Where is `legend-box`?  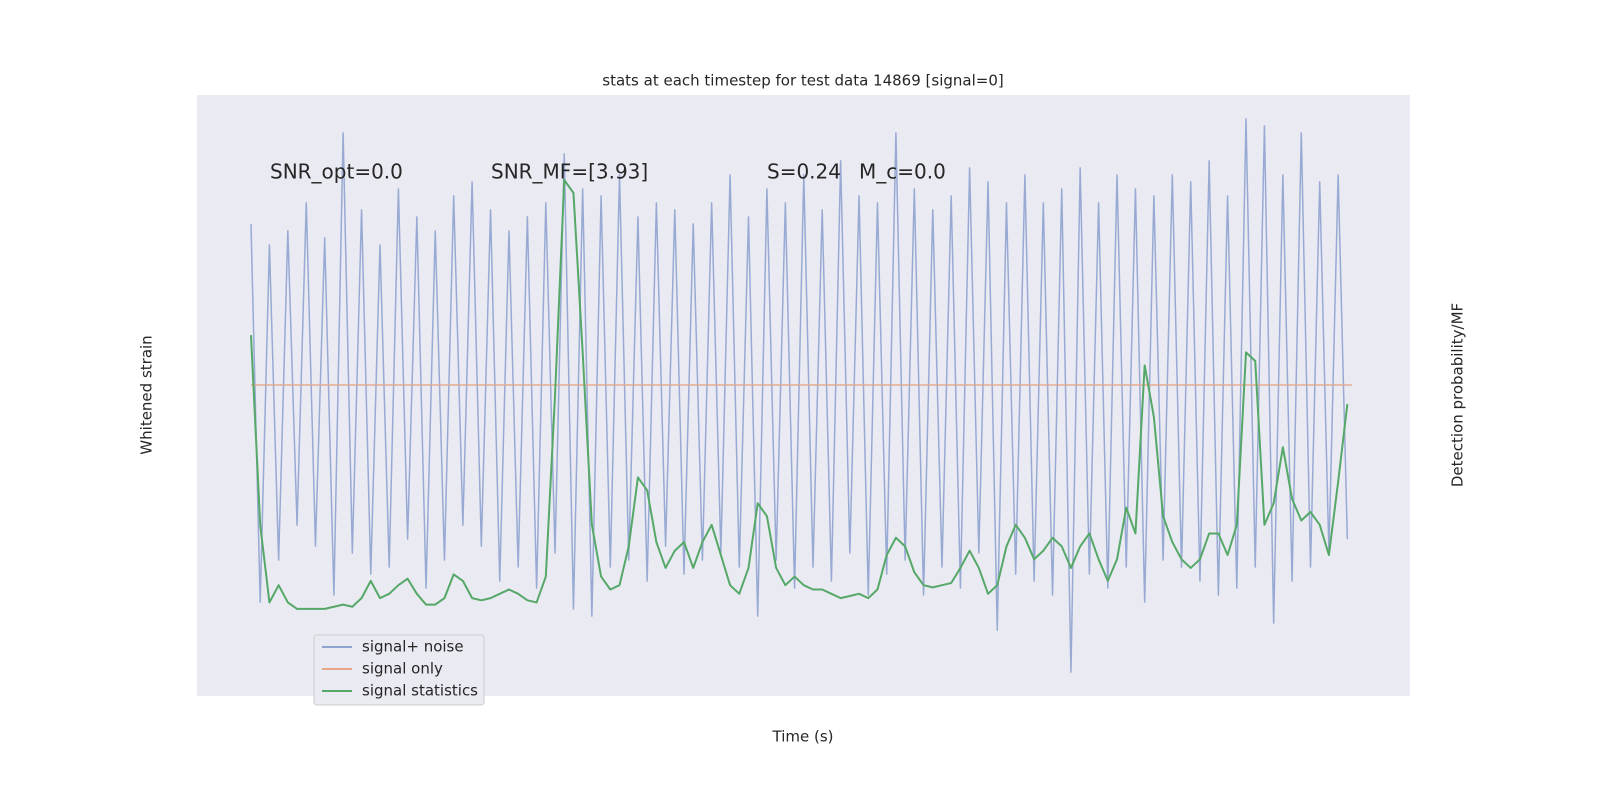
legend-box is located at coordinates (399, 670).